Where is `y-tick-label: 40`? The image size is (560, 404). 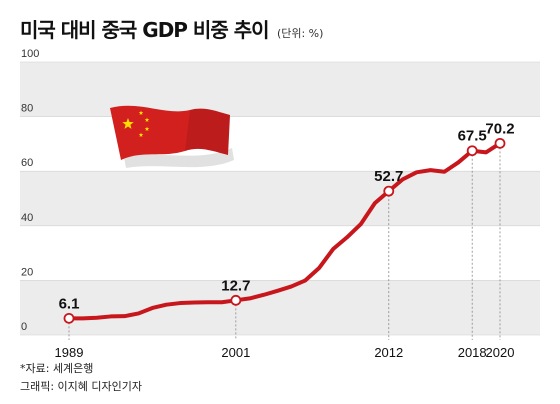 y-tick-label: 40 is located at coordinates (27, 218).